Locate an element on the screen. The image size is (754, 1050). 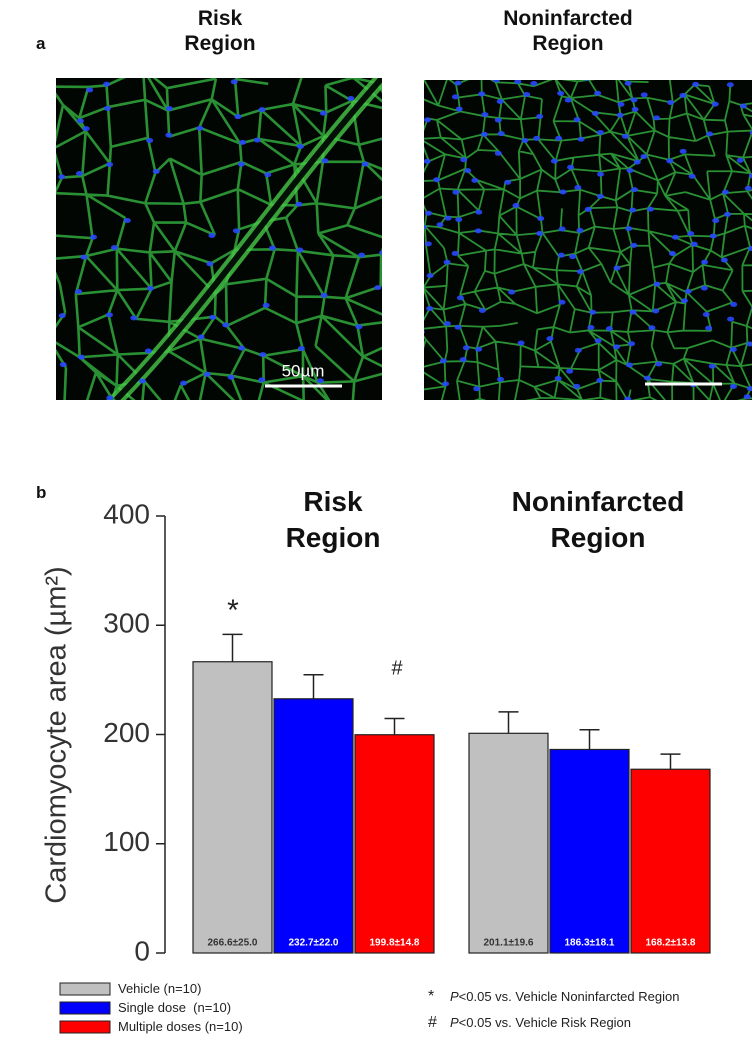
annotation: # is located at coordinates (397, 668).